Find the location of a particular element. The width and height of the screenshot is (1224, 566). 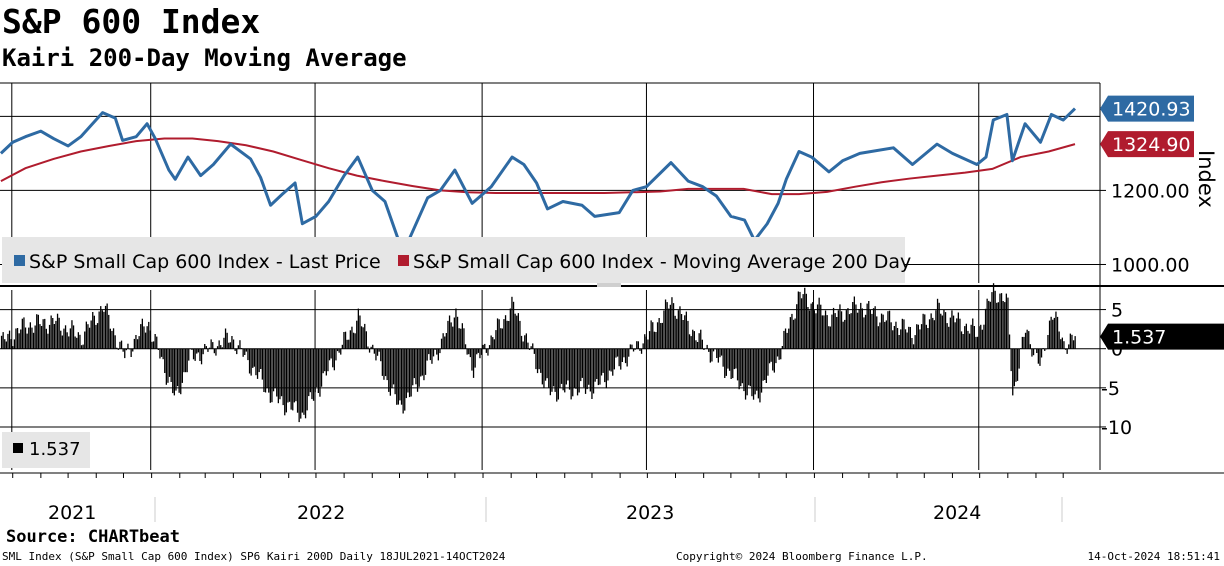

moving-average-tag-bg is located at coordinates (1147, 144).